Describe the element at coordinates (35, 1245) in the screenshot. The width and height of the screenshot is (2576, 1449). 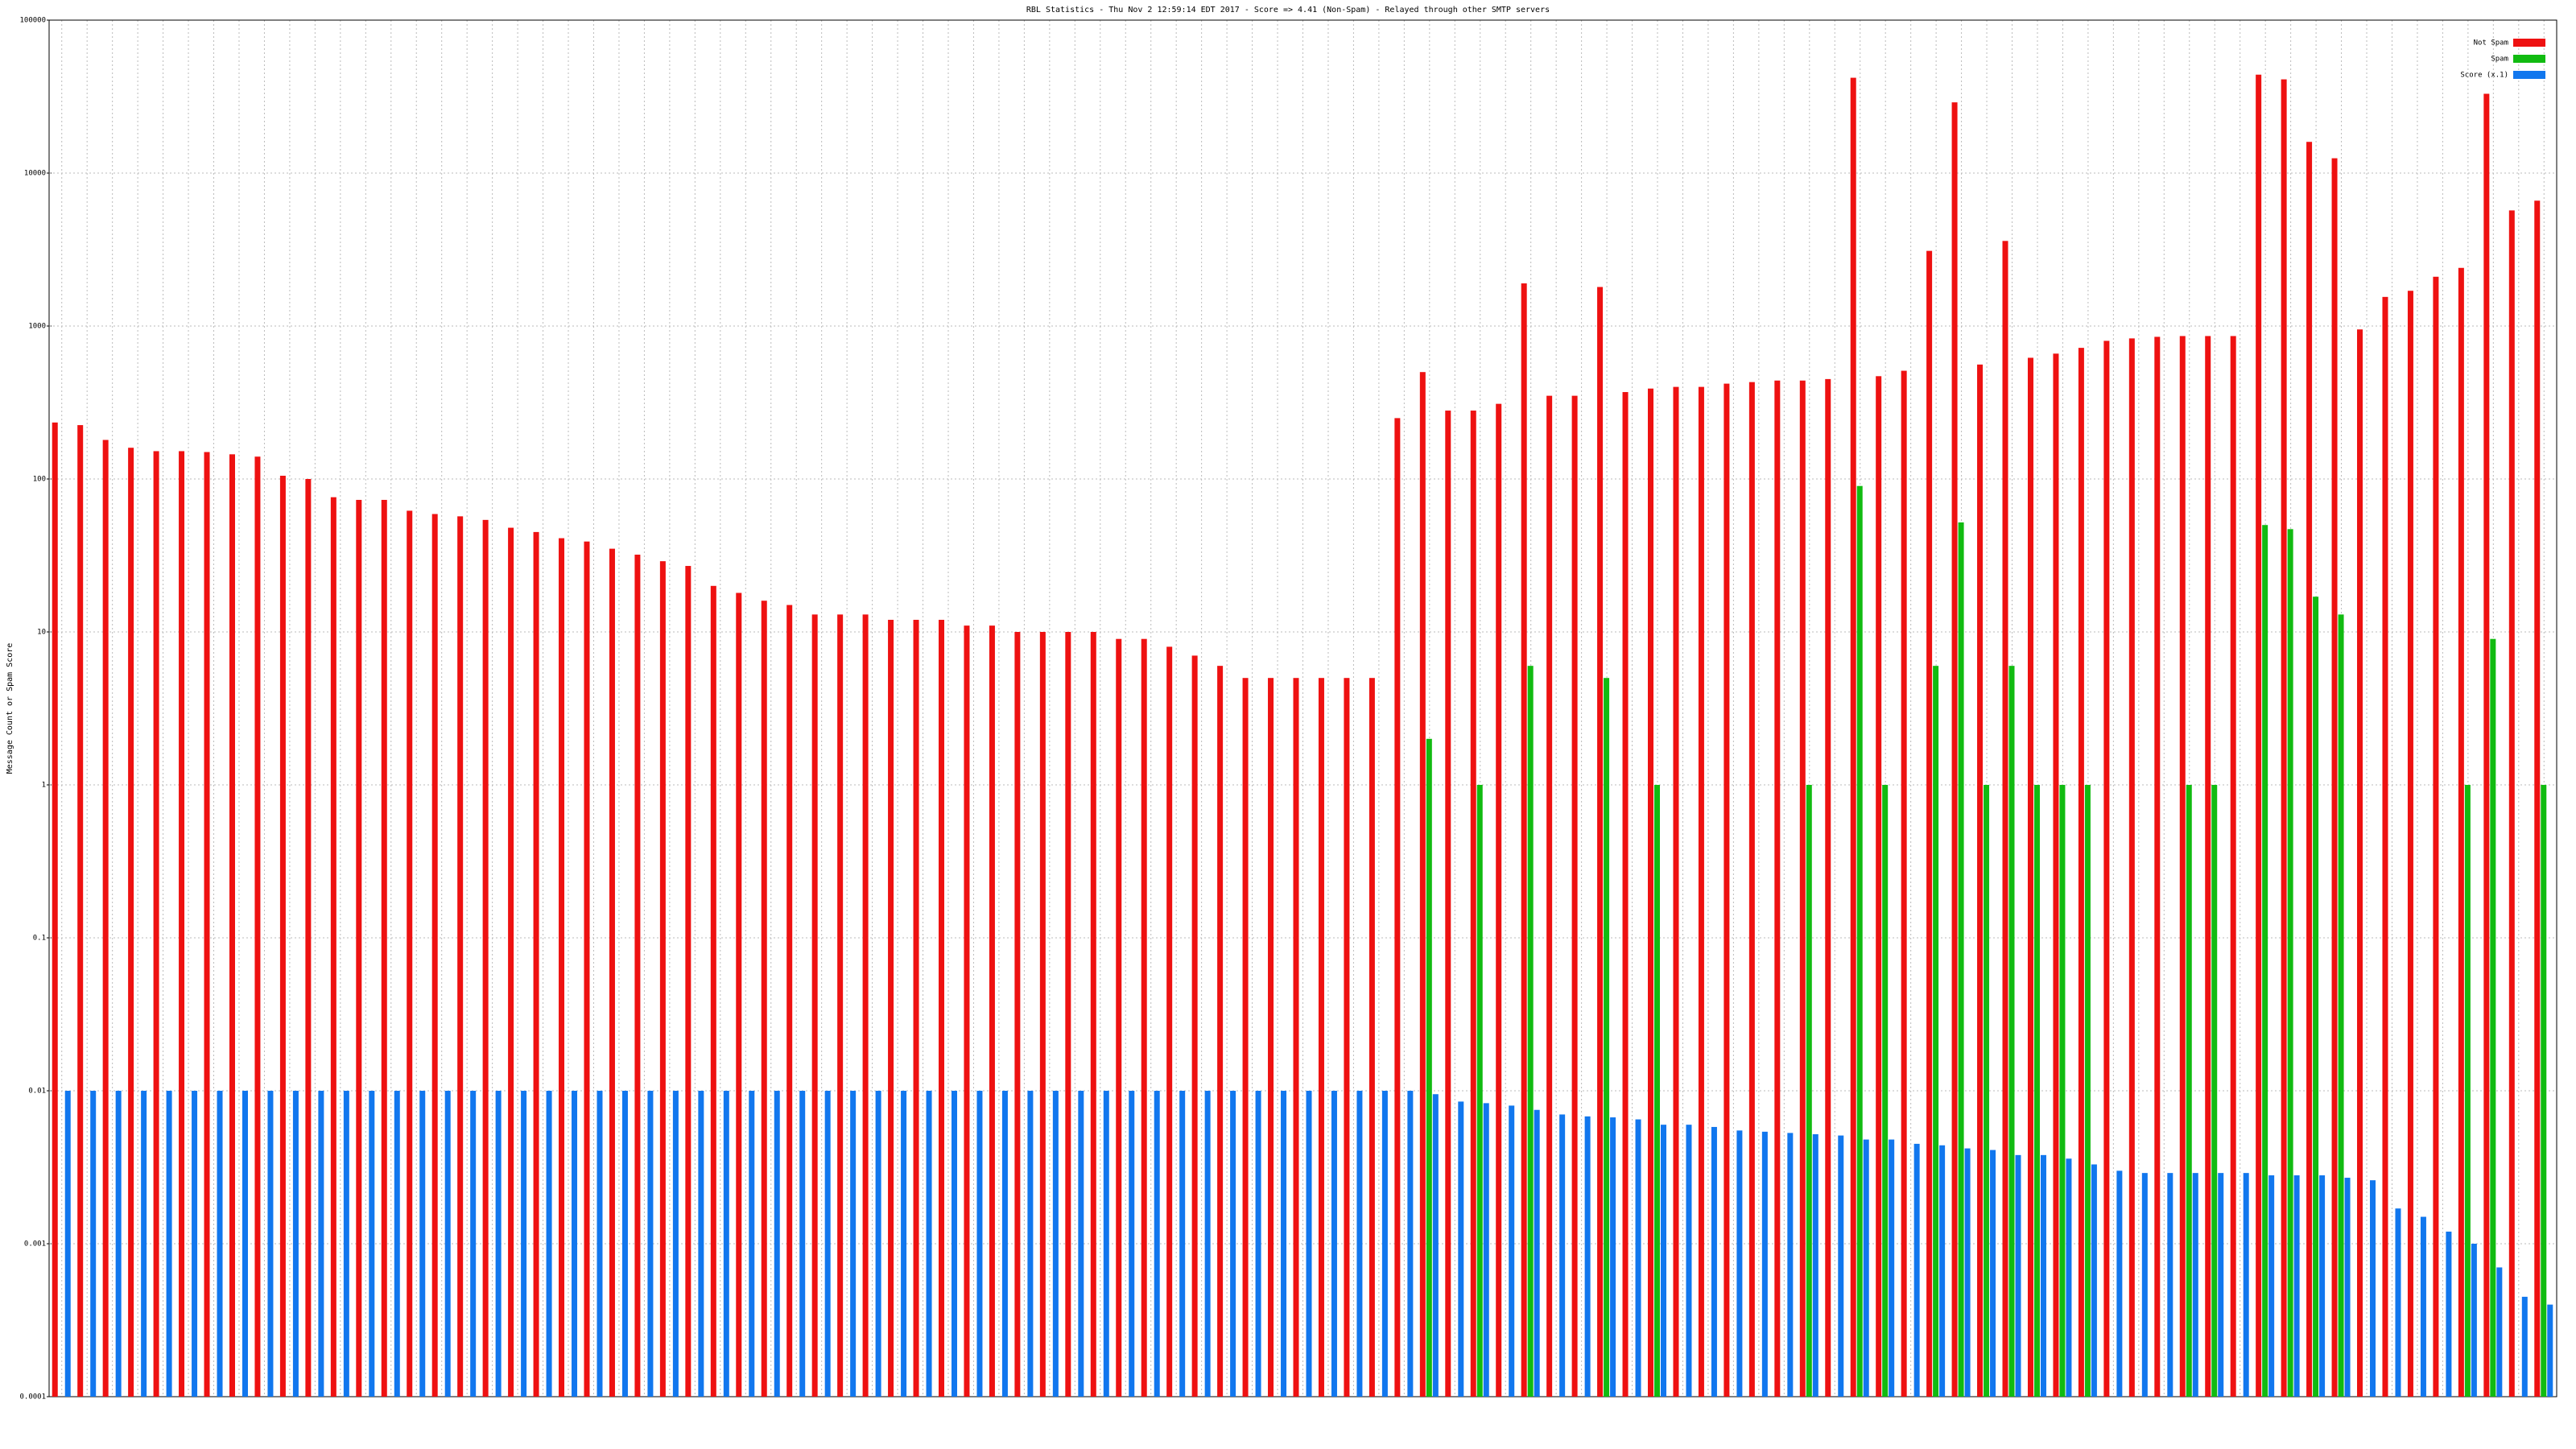
I see `y-tick-label: 0.001` at that location.